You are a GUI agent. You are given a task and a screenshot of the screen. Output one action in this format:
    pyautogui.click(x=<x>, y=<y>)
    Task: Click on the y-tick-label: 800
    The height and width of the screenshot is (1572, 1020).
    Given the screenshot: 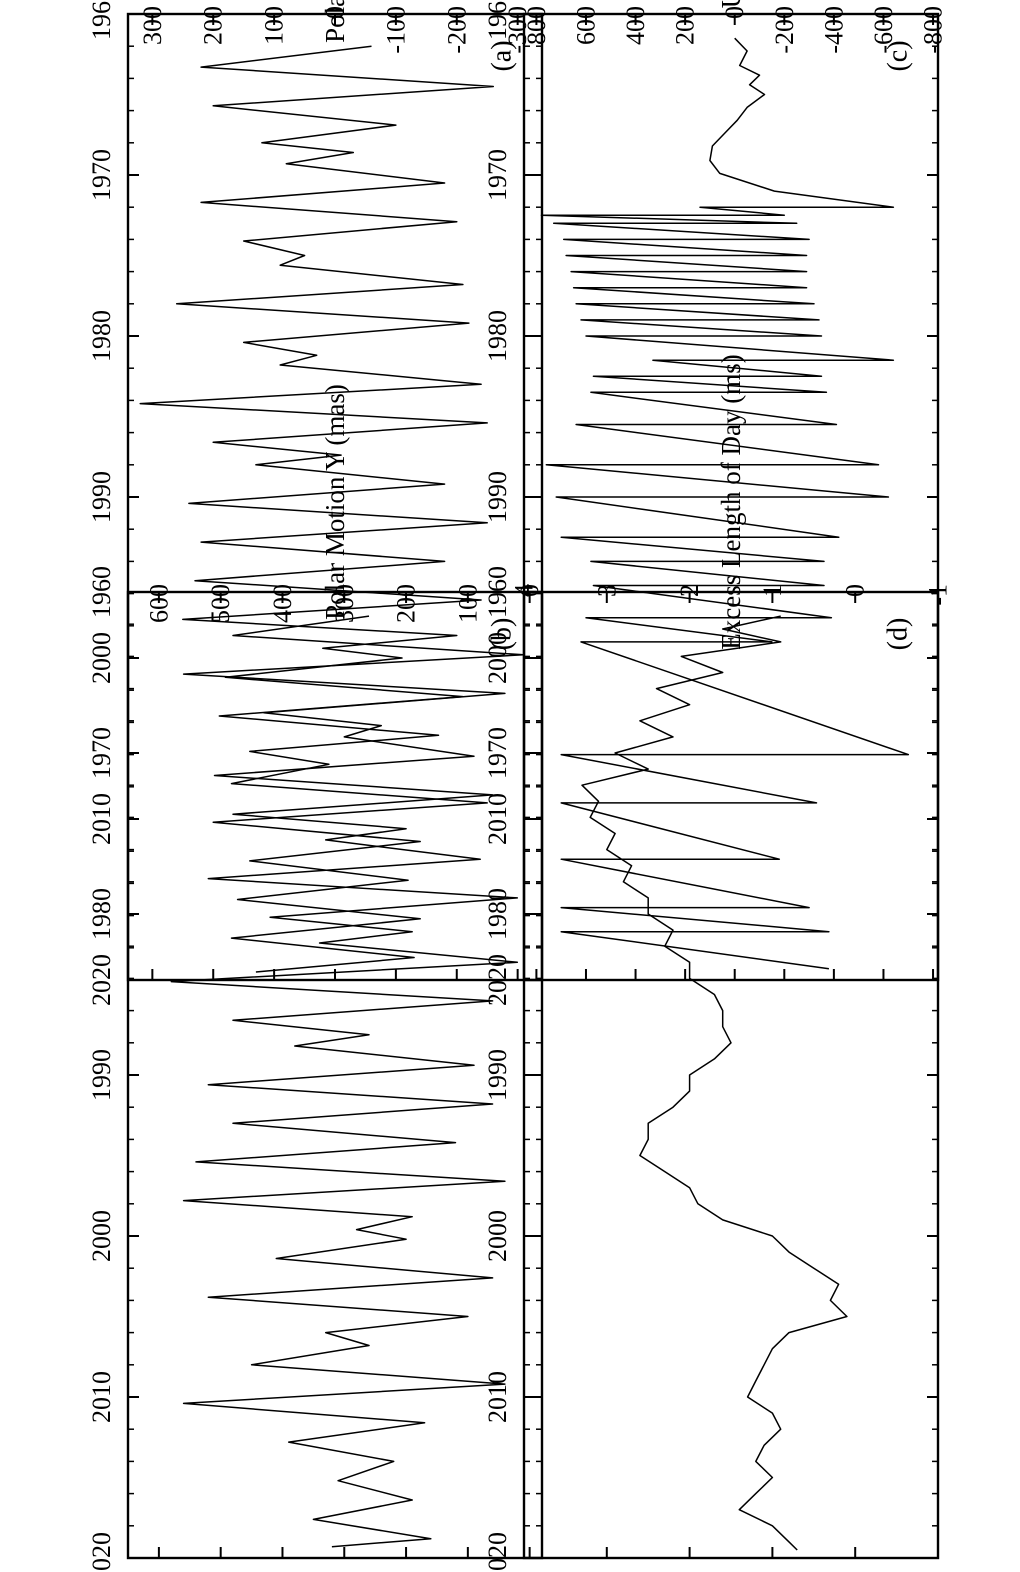 What is the action you would take?
    pyautogui.click(x=536, y=25)
    